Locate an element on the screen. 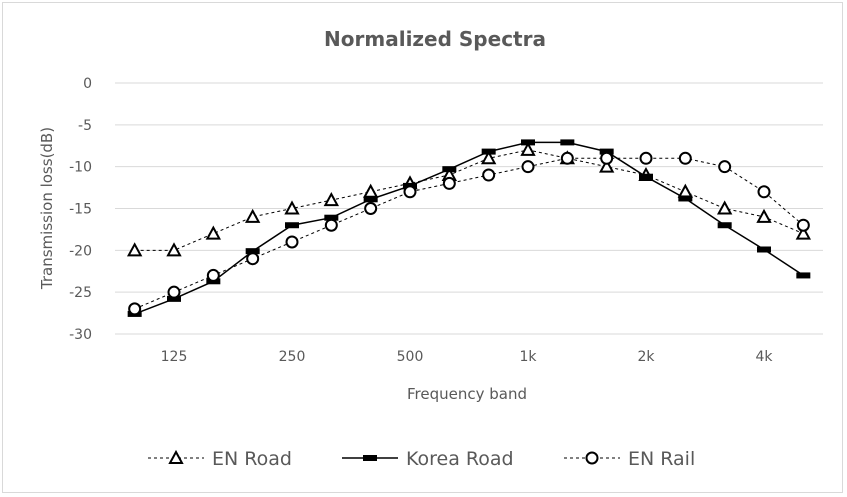 The width and height of the screenshot is (847, 497). x-tick-label: 4k is located at coordinates (764, 357).